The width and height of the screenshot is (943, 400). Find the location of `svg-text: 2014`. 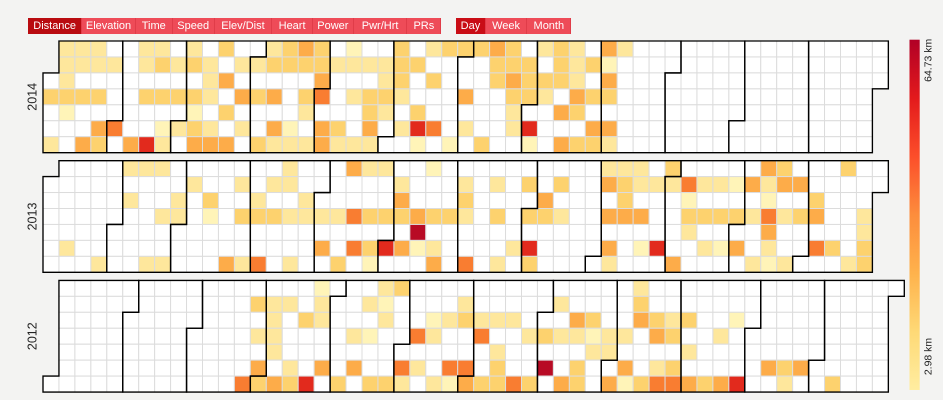

svg-text: 2014 is located at coordinates (33, 97).